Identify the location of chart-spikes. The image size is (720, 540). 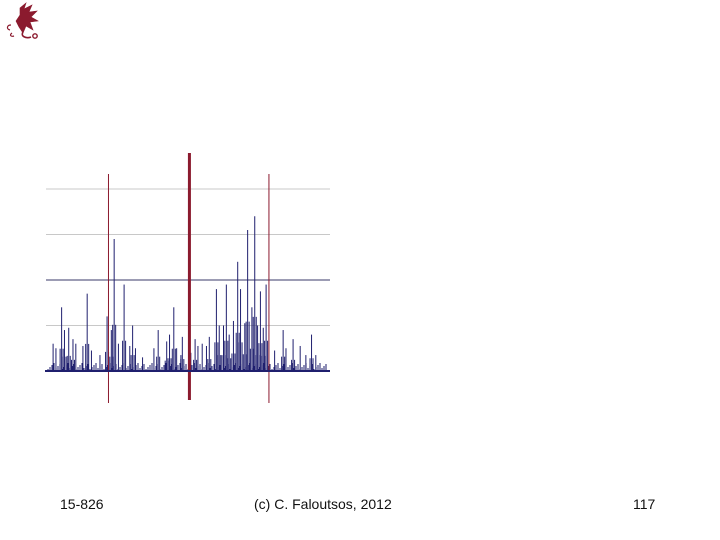
(187, 293).